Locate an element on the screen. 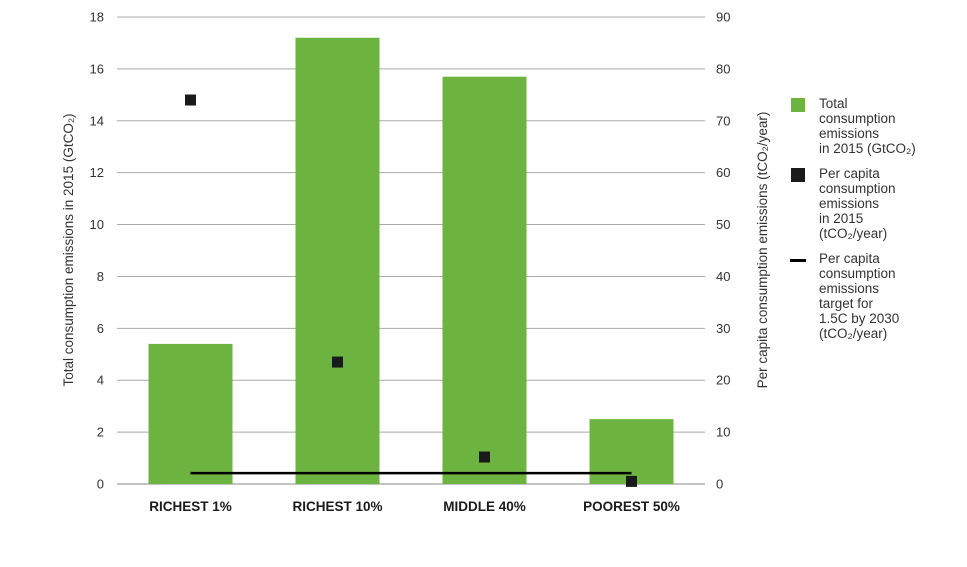 The height and width of the screenshot is (567, 967). category-label: POOREST 50% is located at coordinates (631, 506).